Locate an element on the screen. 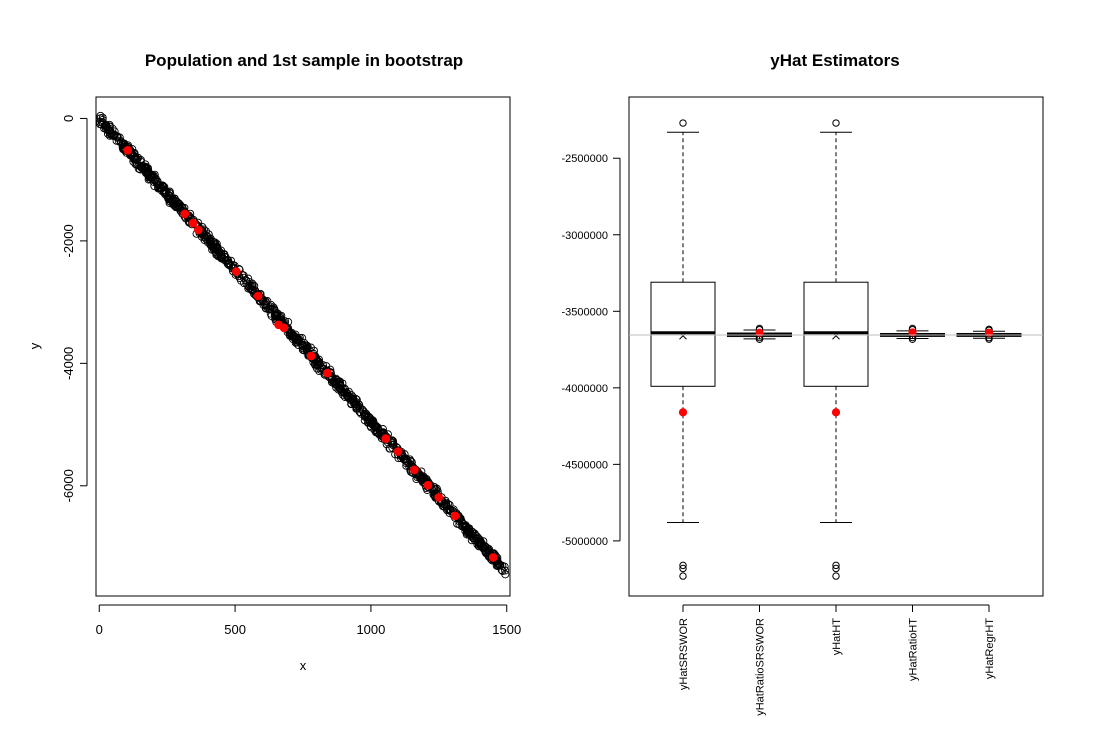 This screenshot has width=1102, height=734. y-tick-label: 0 is located at coordinates (68, 118).